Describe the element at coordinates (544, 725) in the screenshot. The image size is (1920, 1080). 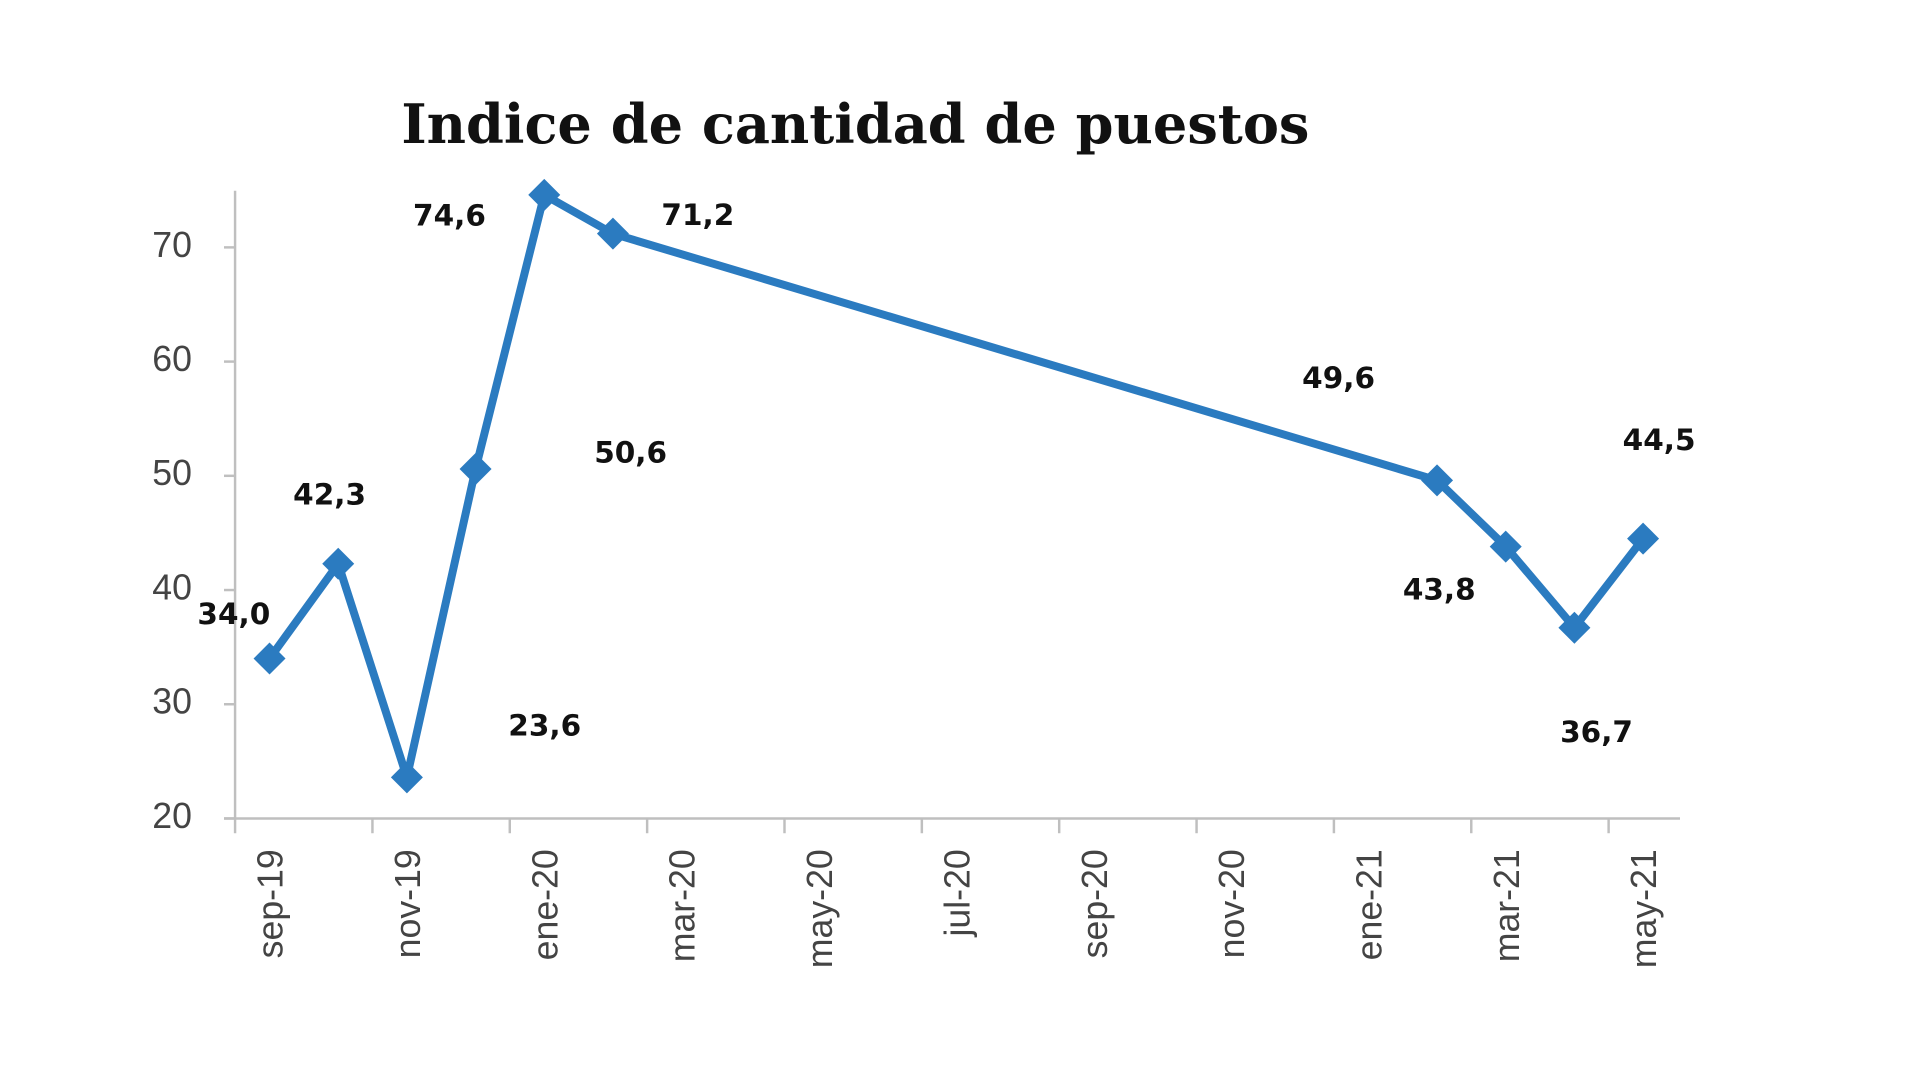
I see `data-label: 23,6` at that location.